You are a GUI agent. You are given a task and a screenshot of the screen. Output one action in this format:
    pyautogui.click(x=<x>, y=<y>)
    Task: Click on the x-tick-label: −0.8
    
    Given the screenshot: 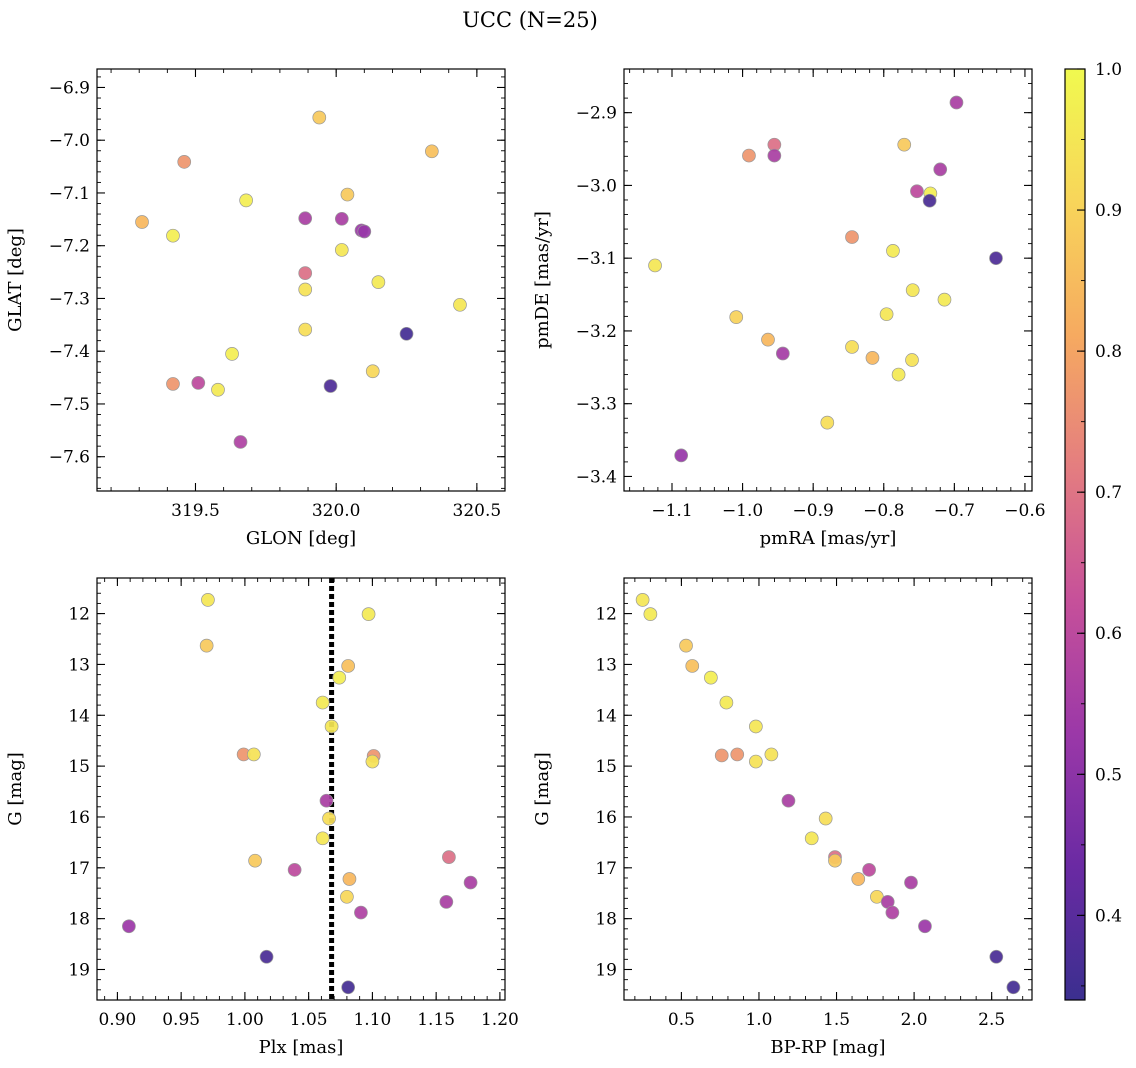 What is the action you would take?
    pyautogui.click(x=883, y=511)
    